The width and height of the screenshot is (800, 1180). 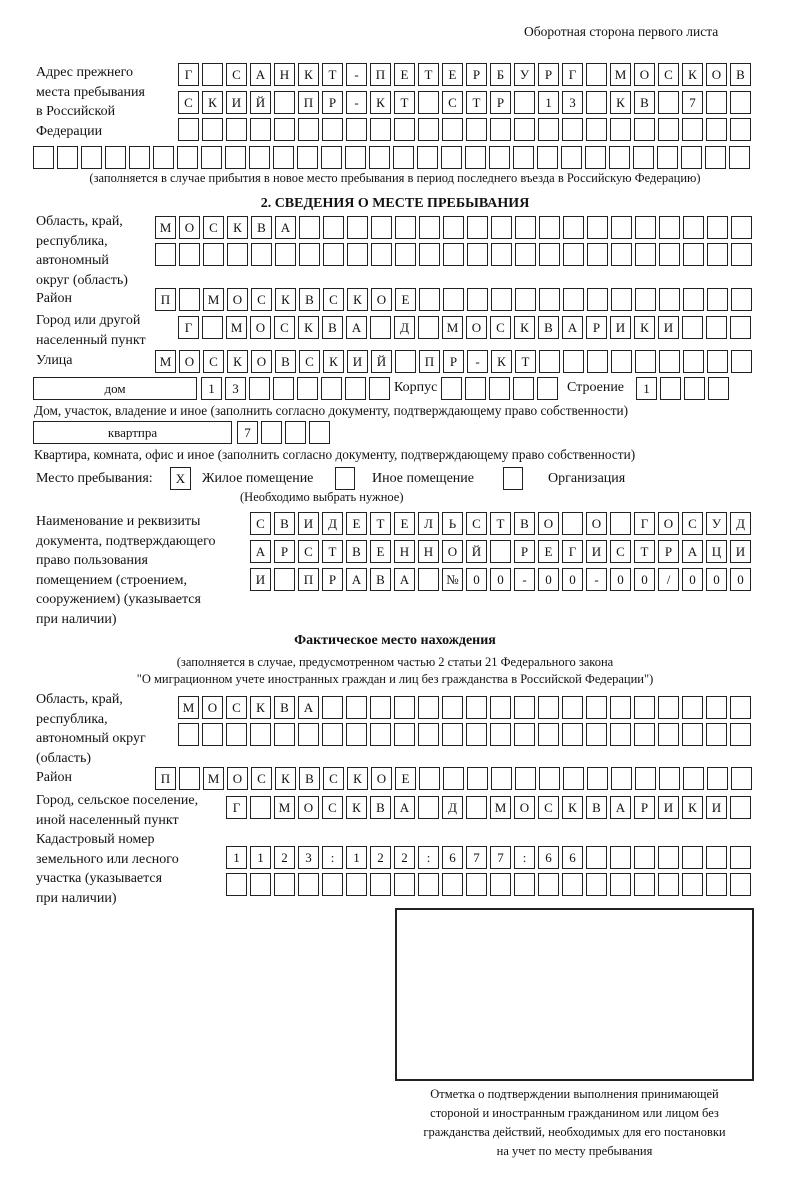 I want to click on building-row: 1, so click(x=684, y=388).